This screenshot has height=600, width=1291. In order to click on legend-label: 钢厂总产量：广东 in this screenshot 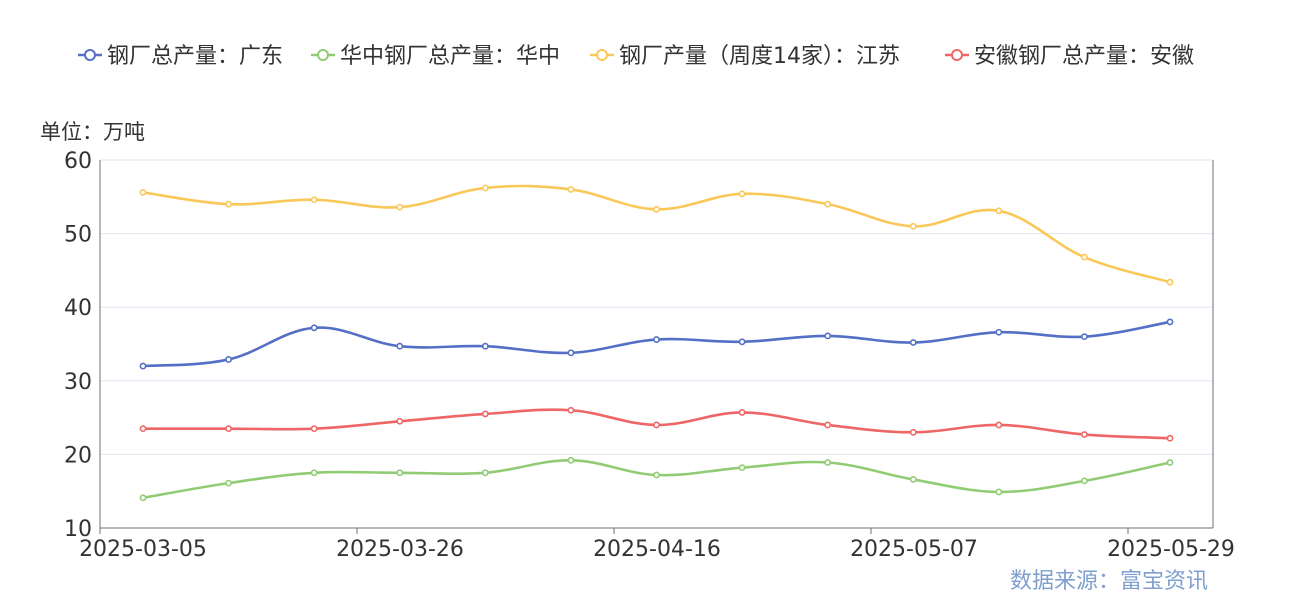, I will do `click(195, 56)`.